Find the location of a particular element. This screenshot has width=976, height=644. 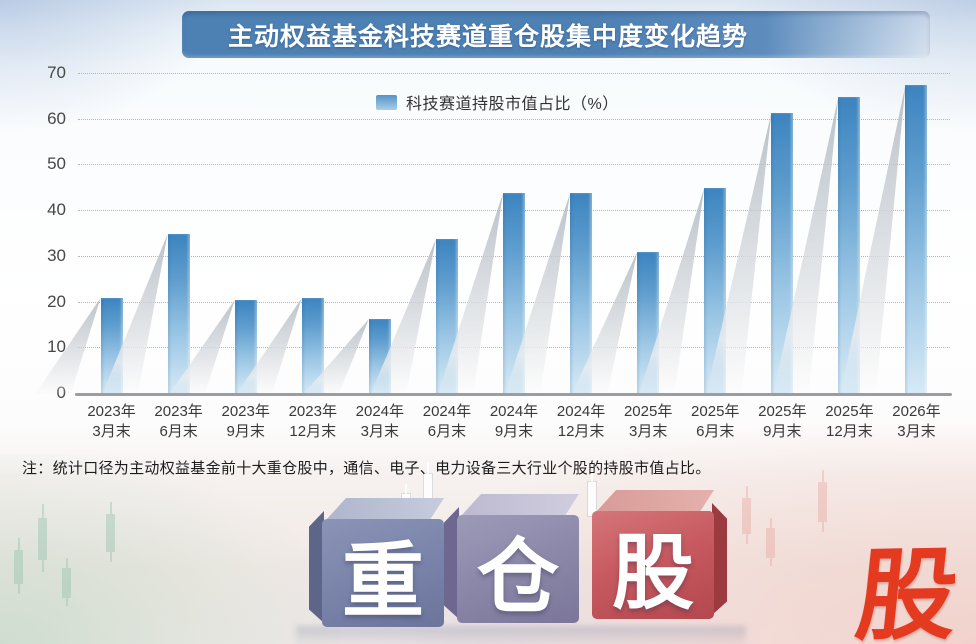

chart-legend: 科技赛道持股市值占比（%） is located at coordinates (497, 102).